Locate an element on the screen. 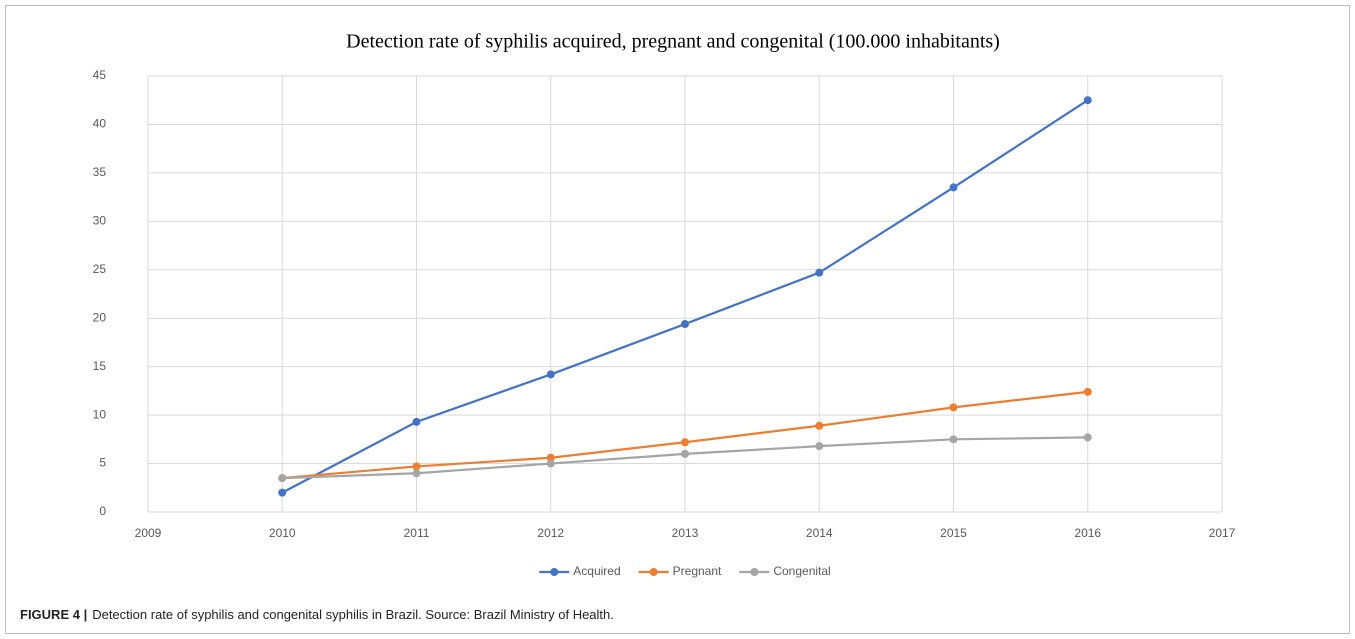 The width and height of the screenshot is (1355, 639). y-tick-label: 20 is located at coordinates (100, 317).